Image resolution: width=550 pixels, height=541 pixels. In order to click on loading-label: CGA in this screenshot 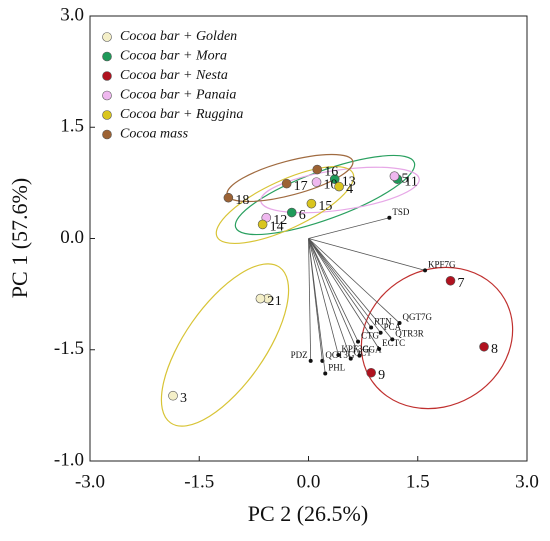, I will do `click(372, 350)`.